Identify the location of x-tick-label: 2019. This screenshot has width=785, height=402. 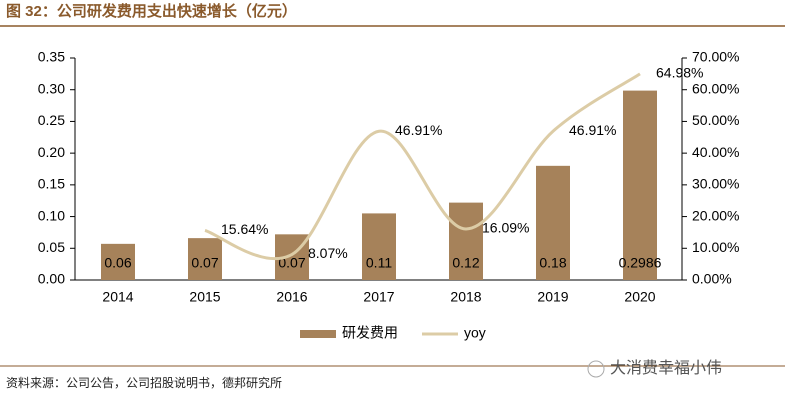
(552, 297).